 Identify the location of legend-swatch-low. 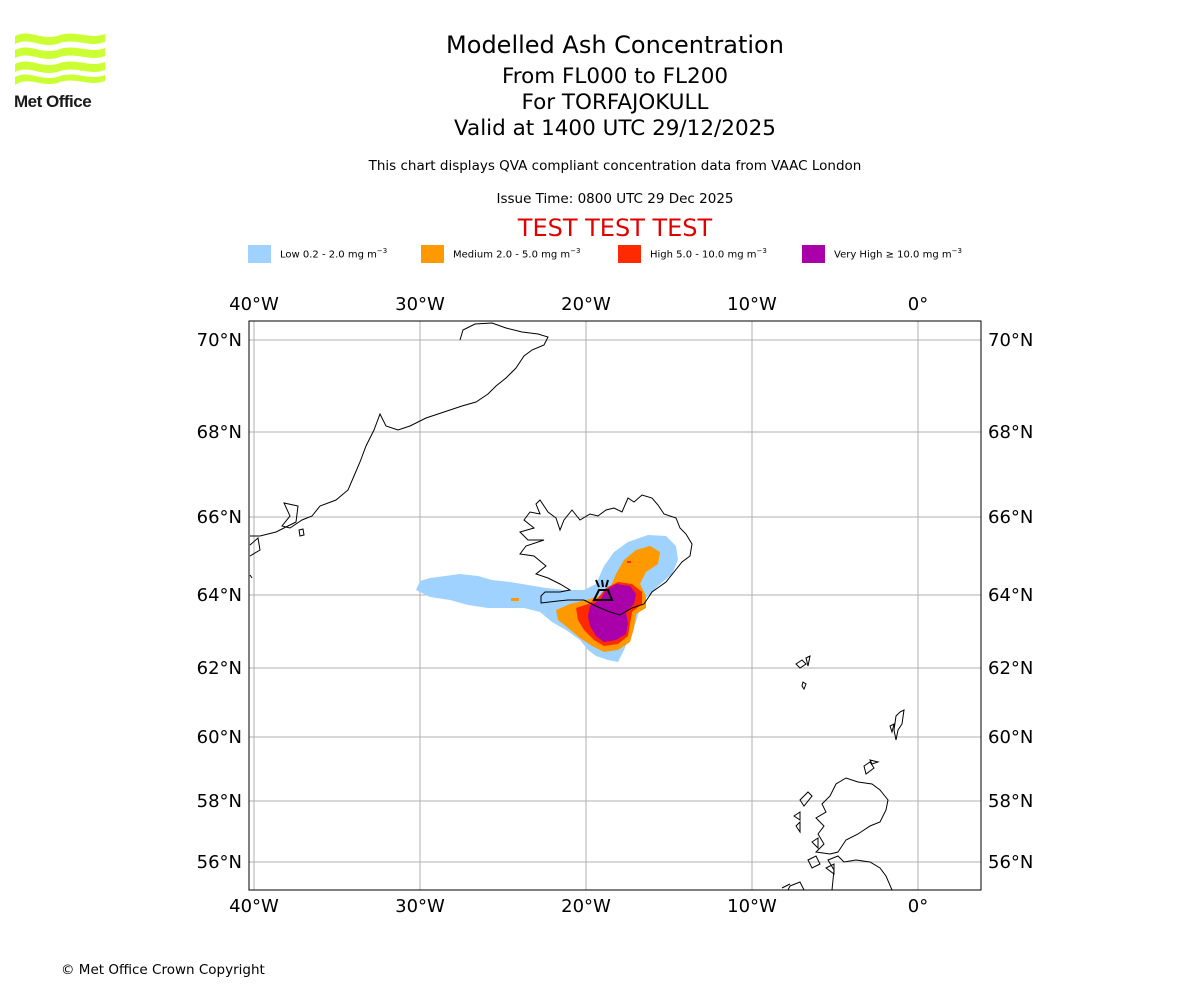
(259, 254).